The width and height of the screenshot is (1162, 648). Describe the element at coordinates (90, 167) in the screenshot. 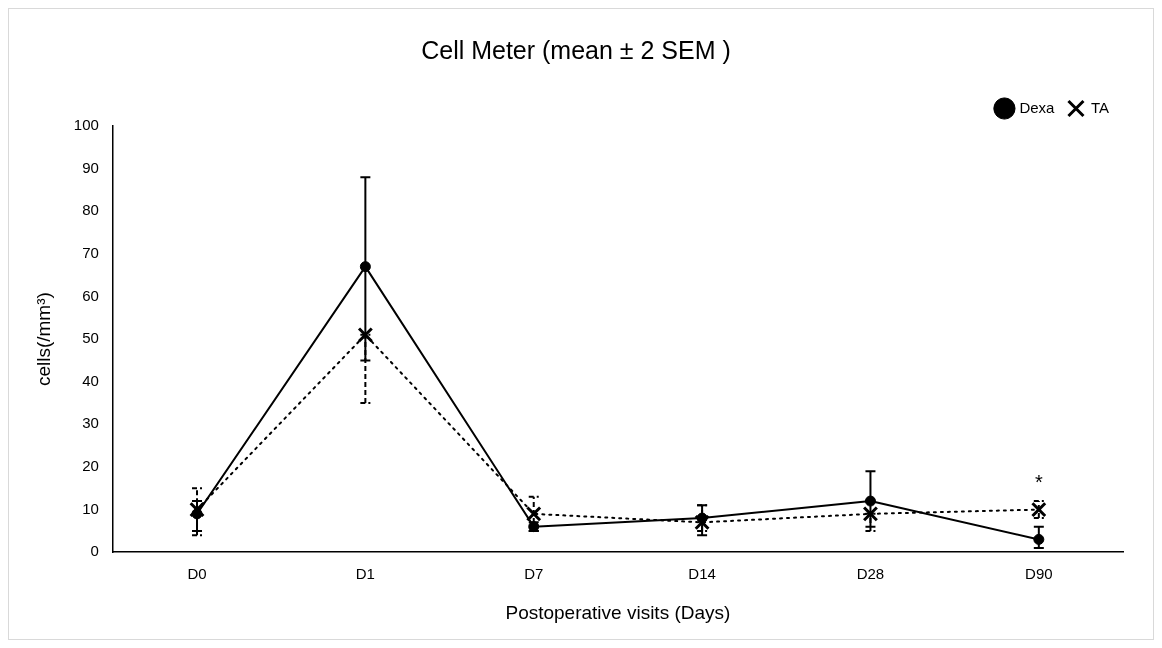

I see `y-tick-label: 90` at that location.